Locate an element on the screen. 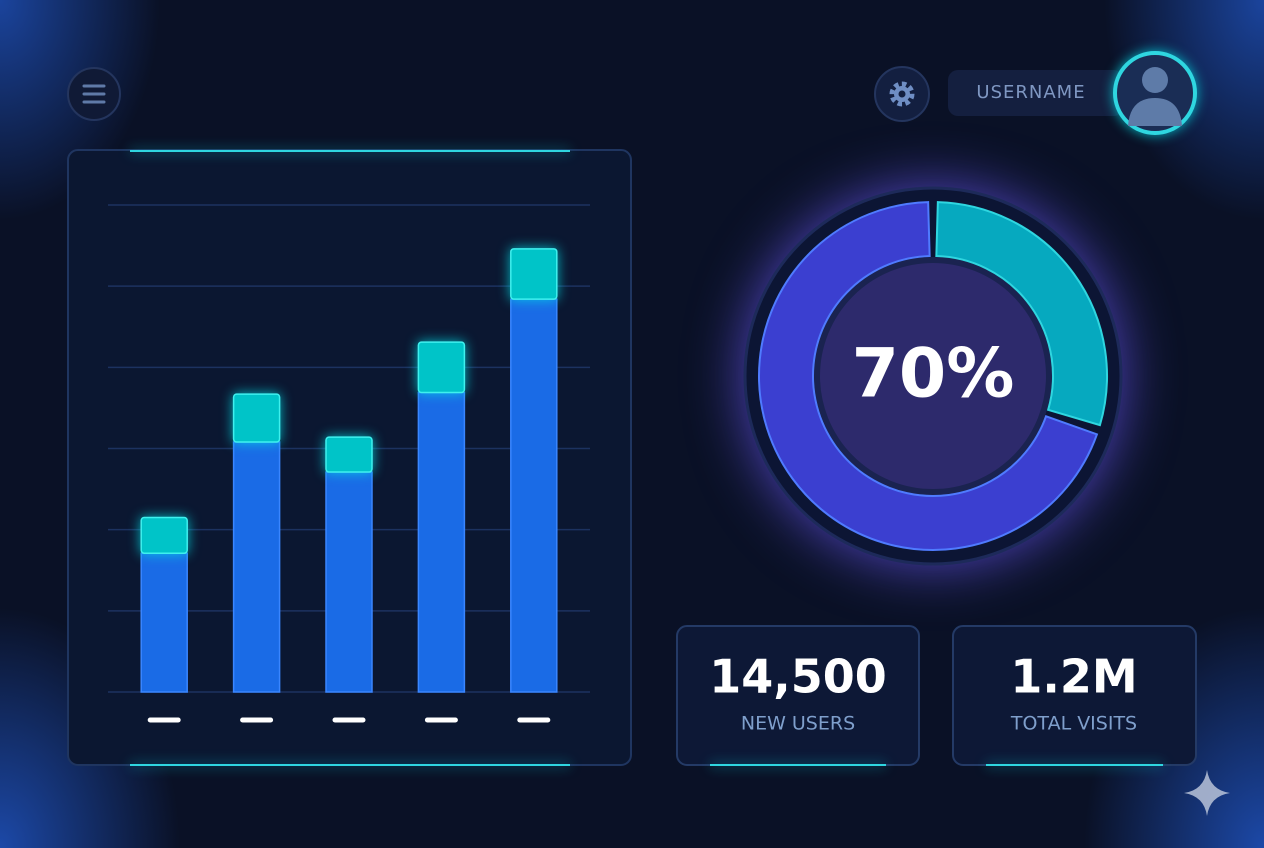  gear-teeth is located at coordinates (902, 94).